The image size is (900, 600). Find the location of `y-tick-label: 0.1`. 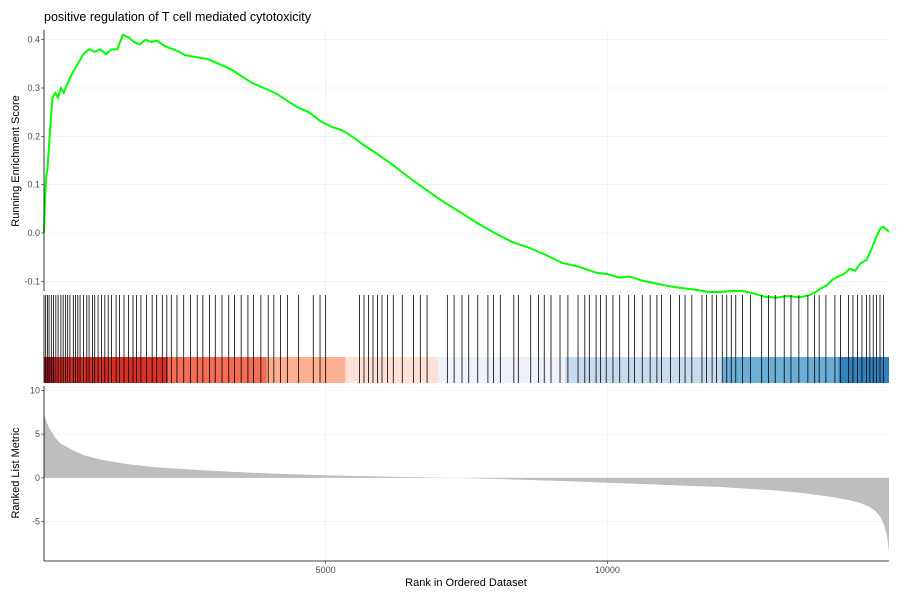

y-tick-label: 0.1 is located at coordinates (33, 185).